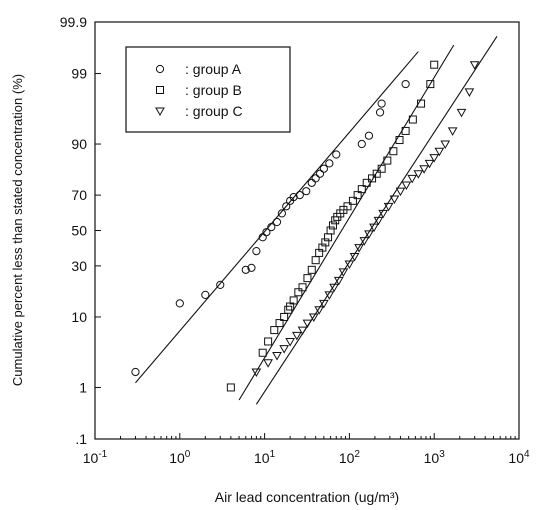 The image size is (536, 510). I want to click on legend-label: : group C, so click(214, 111).